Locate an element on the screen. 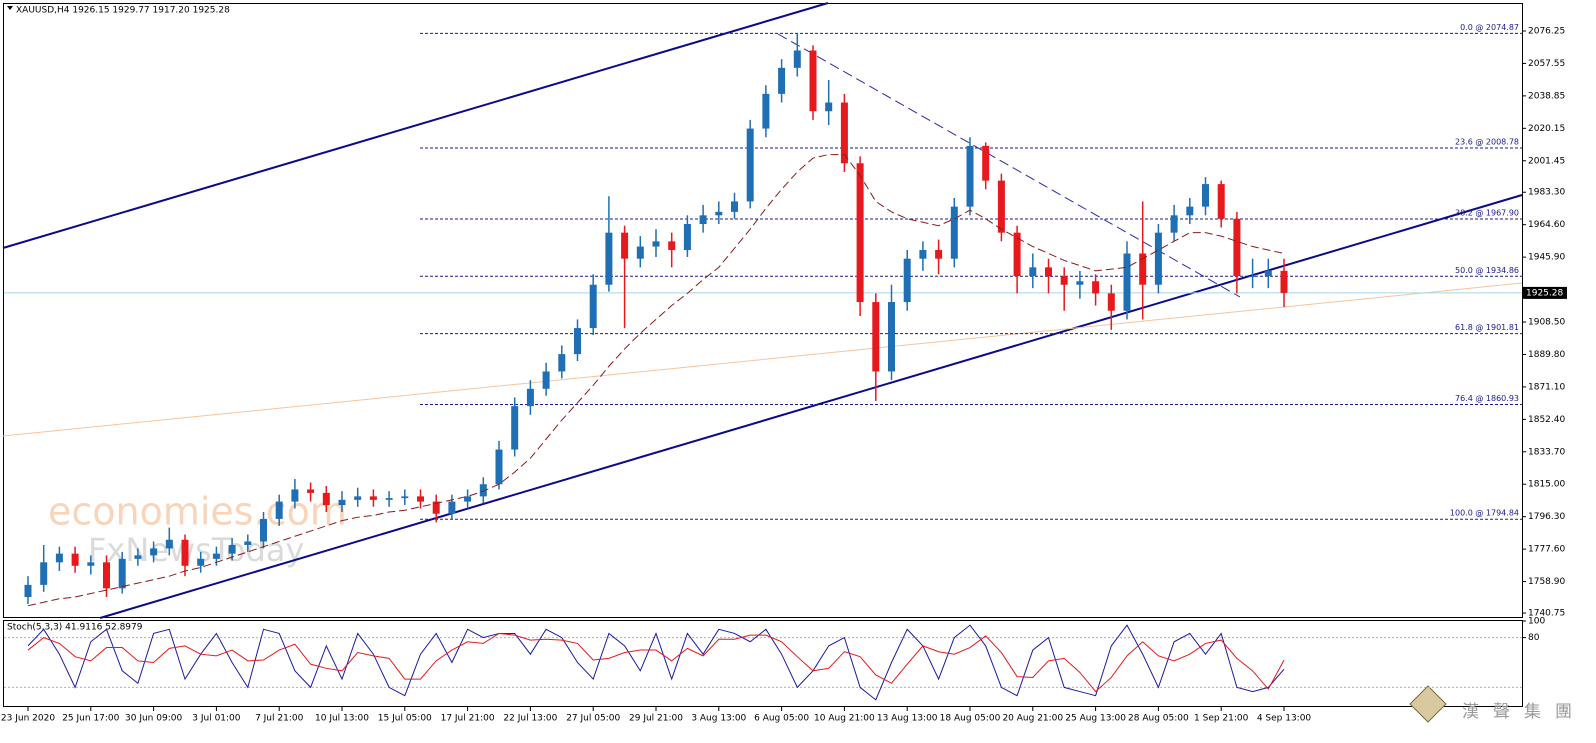  x-tick-label: 22 Jul 13:00 is located at coordinates (530, 719).